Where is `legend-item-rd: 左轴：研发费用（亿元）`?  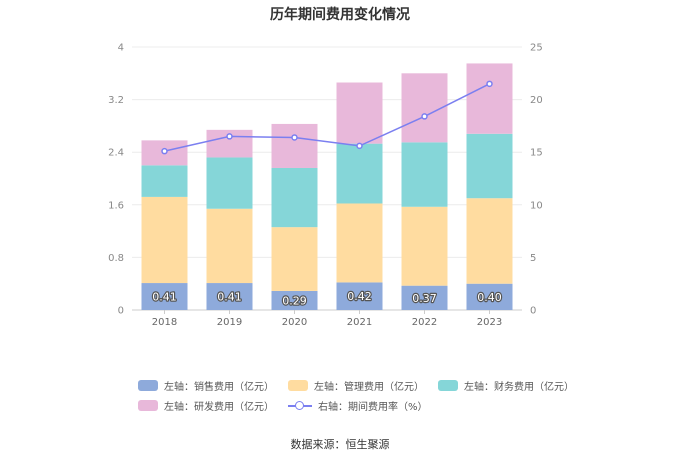 legend-item-rd: 左轴：研发费用（亿元） is located at coordinates (206, 405).